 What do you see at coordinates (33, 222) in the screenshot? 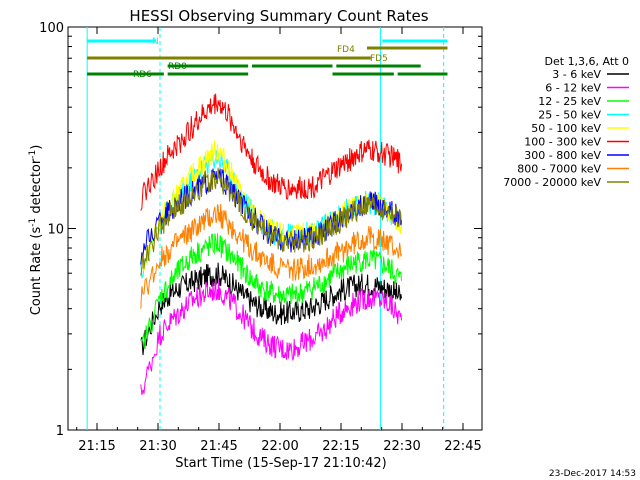
I see `y-axis-label-sup1: -1` at bounding box center [33, 222].